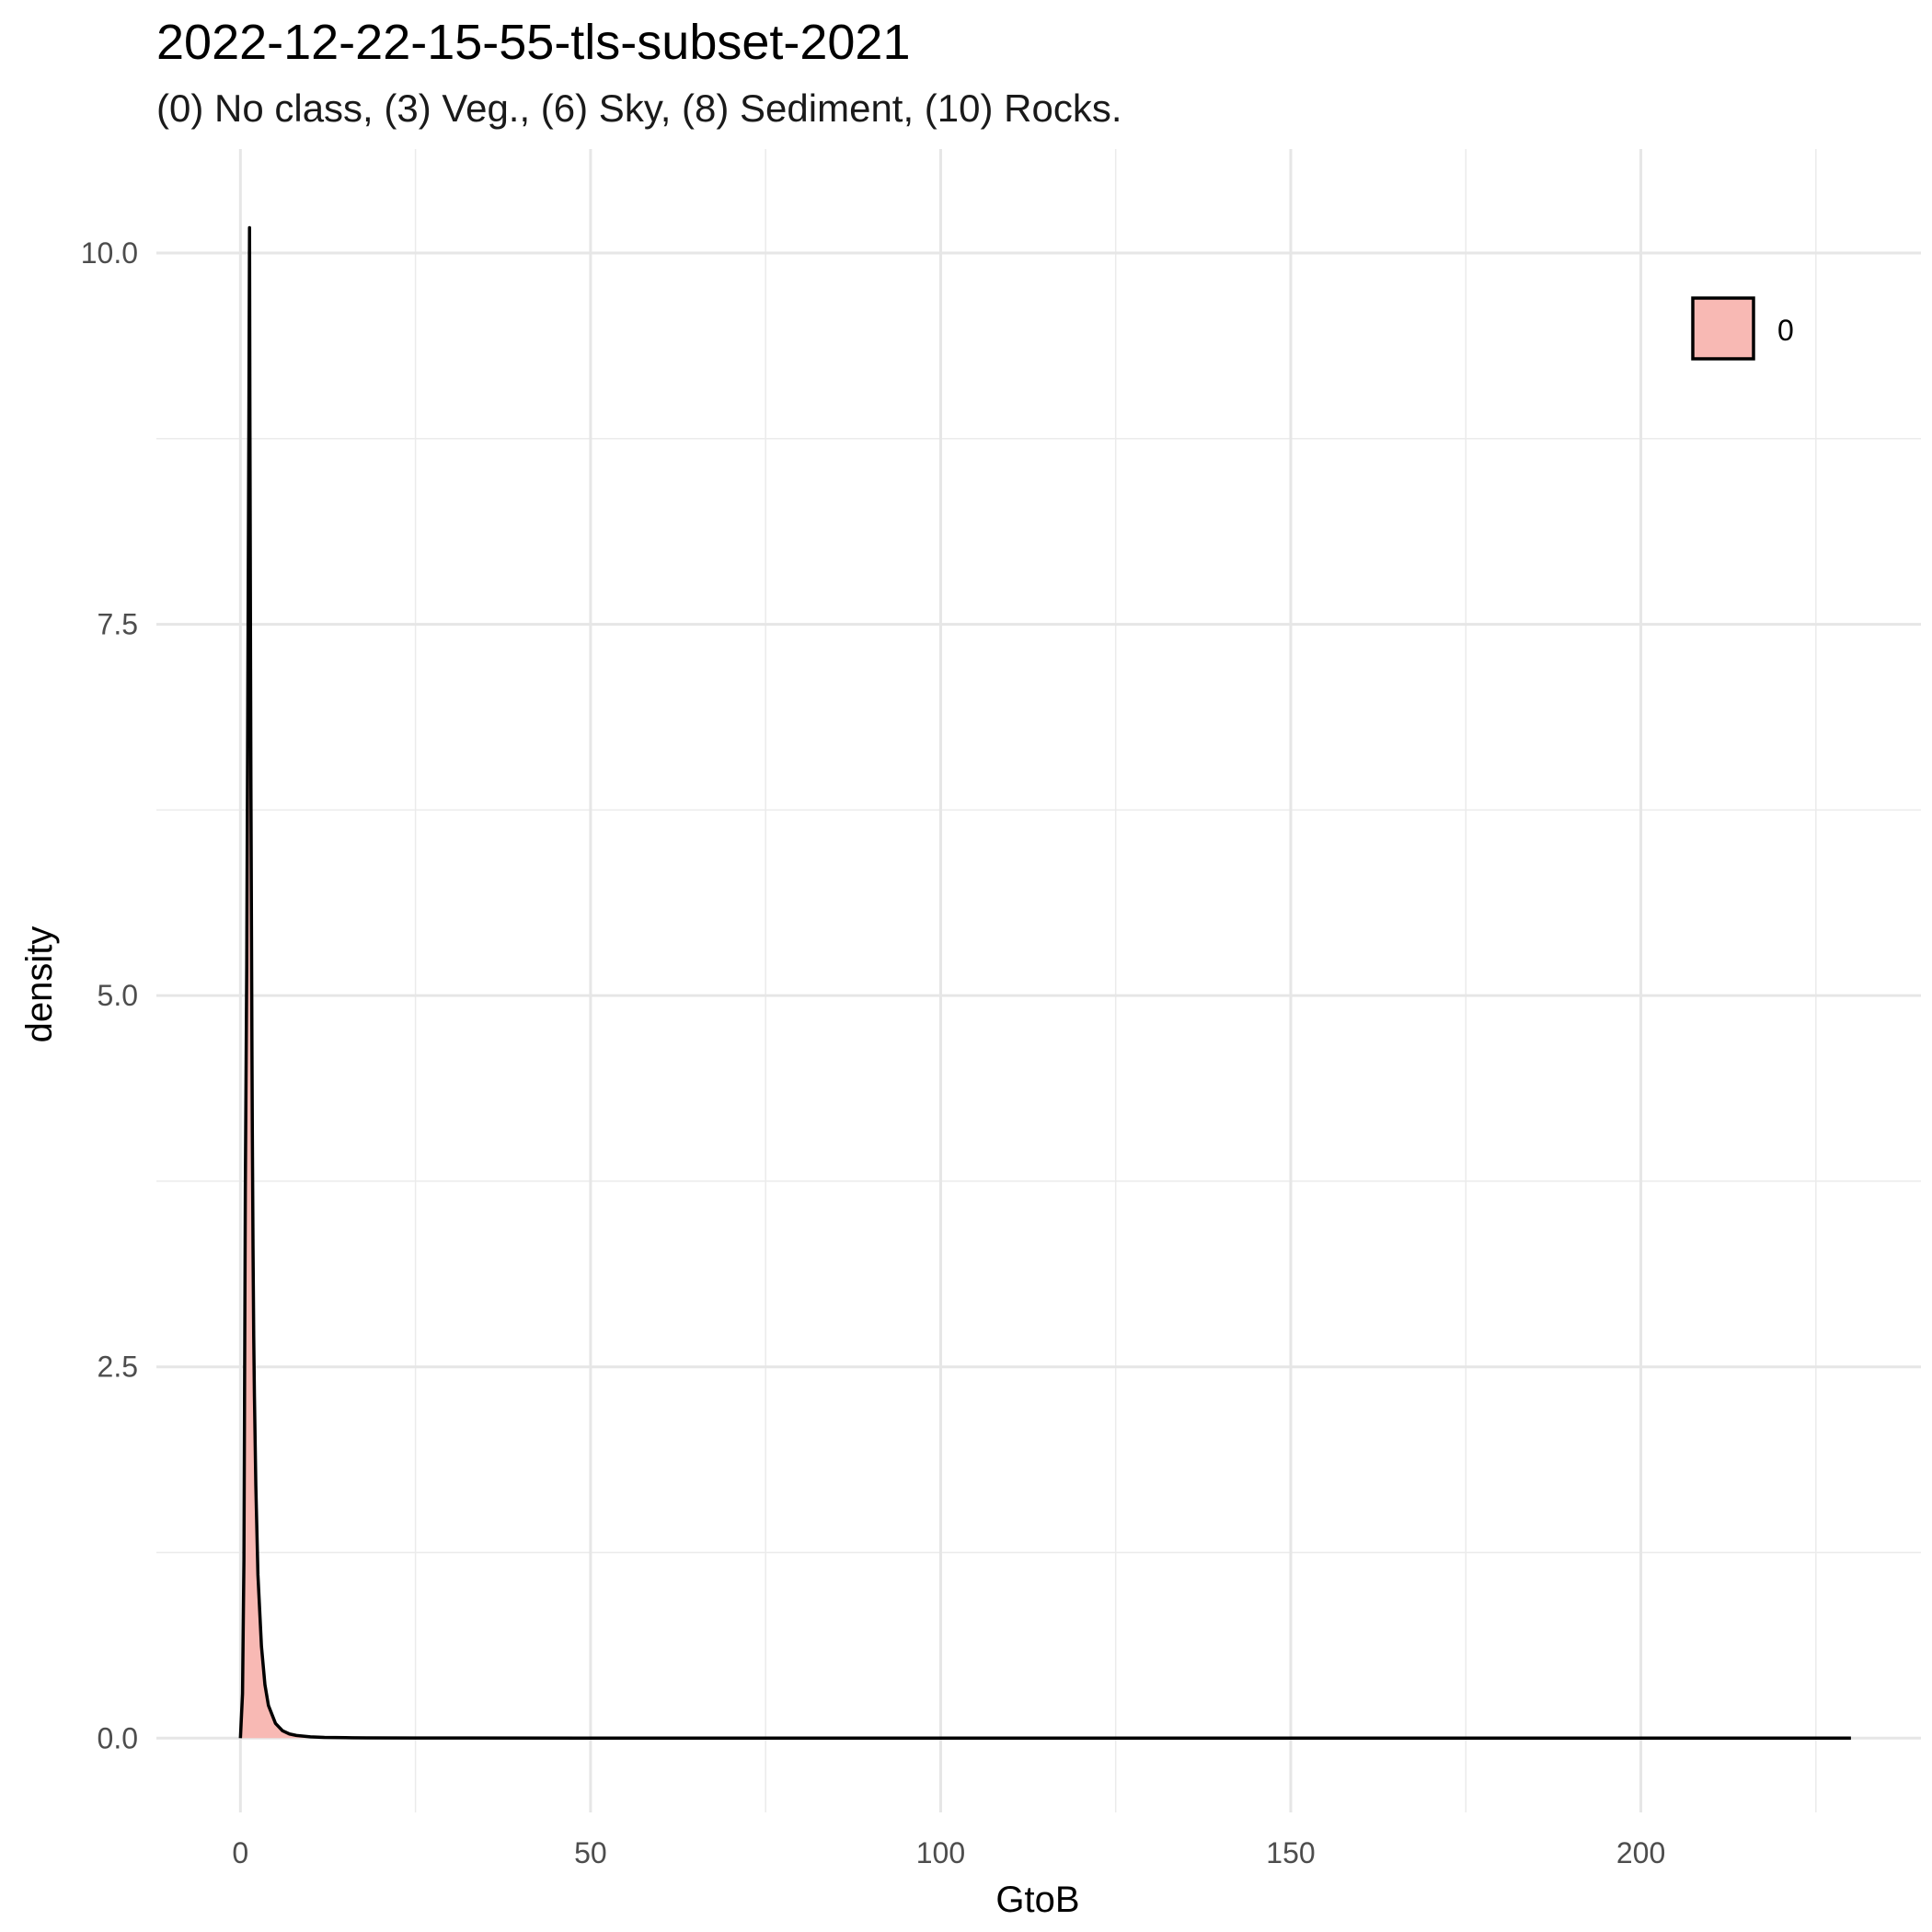 The height and width of the screenshot is (1932, 1932). I want to click on x-tick-label: 50, so click(590, 1852).